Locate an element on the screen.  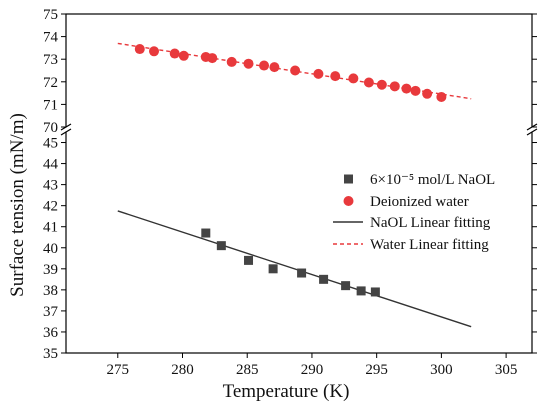
y-tick-label: 70 is located at coordinates (50, 128).